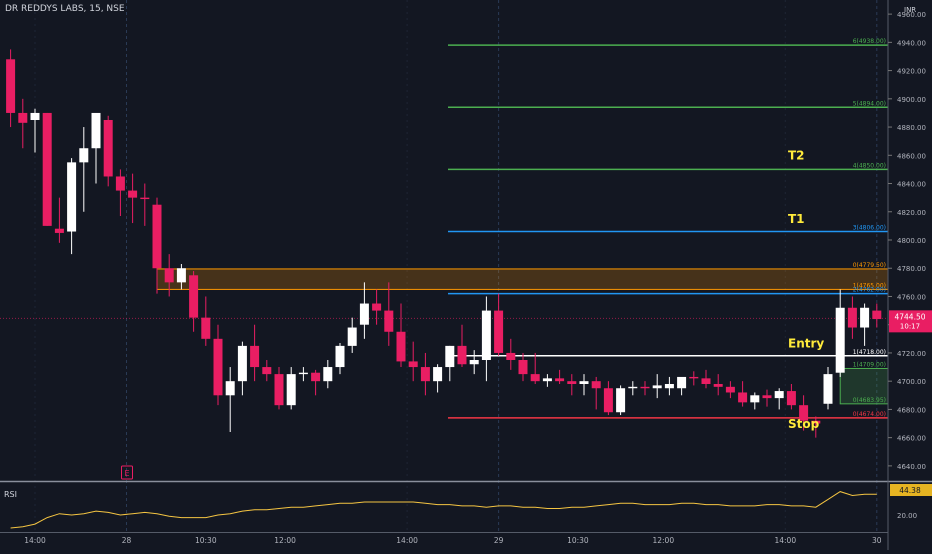 This screenshot has height=554, width=932. Describe the element at coordinates (806, 343) in the screenshot. I see `level-tag: Entry` at that location.